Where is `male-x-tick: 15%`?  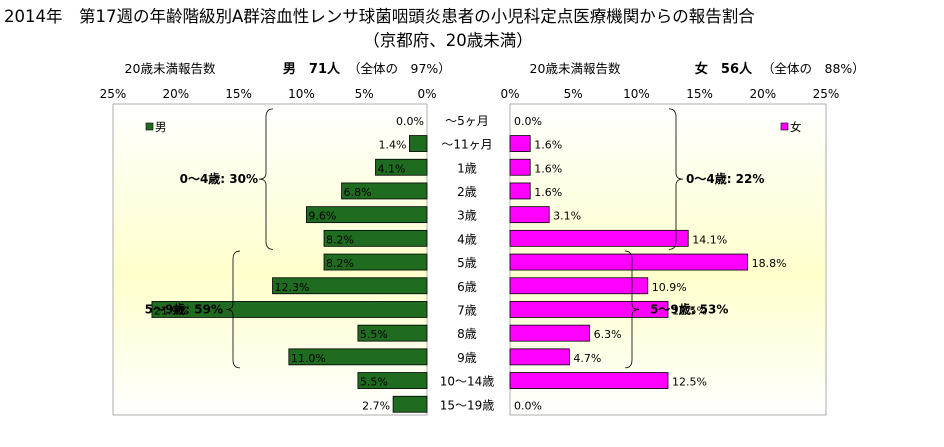
male-x-tick: 15% is located at coordinates (238, 94).